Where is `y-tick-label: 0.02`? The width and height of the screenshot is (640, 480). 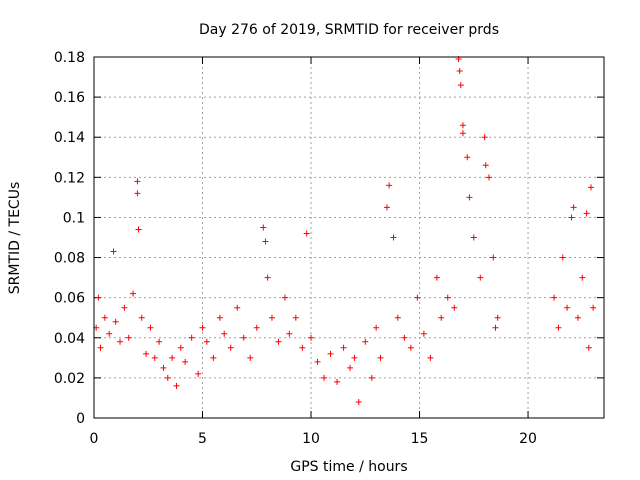
y-tick-label: 0.02 is located at coordinates (69, 379).